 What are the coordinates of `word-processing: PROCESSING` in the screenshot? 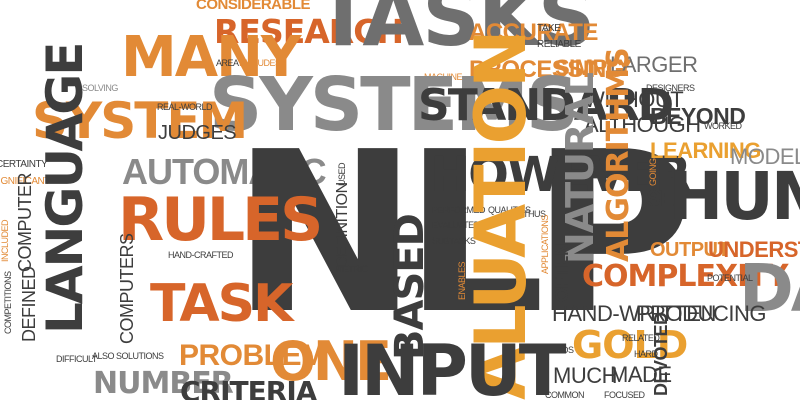 It's located at (547, 69).